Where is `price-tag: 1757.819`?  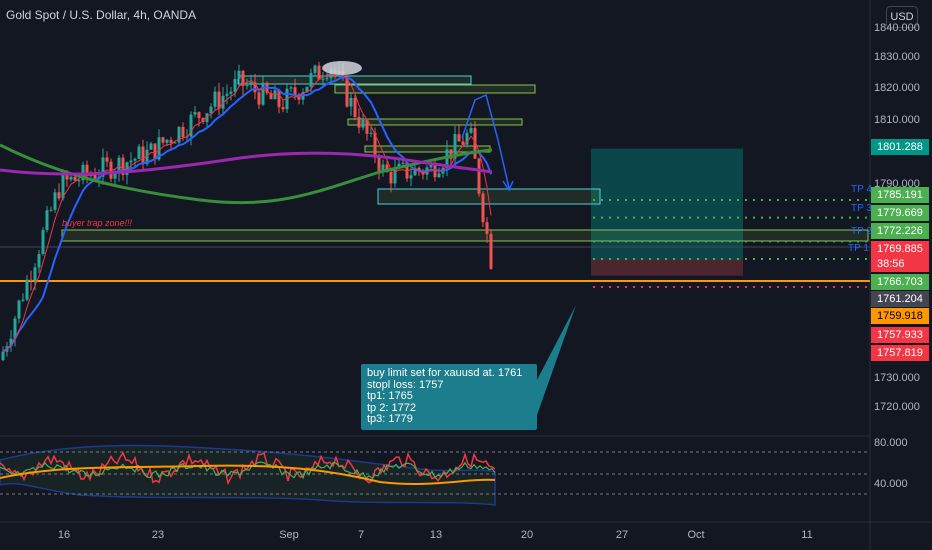 price-tag: 1757.819 is located at coordinates (900, 353).